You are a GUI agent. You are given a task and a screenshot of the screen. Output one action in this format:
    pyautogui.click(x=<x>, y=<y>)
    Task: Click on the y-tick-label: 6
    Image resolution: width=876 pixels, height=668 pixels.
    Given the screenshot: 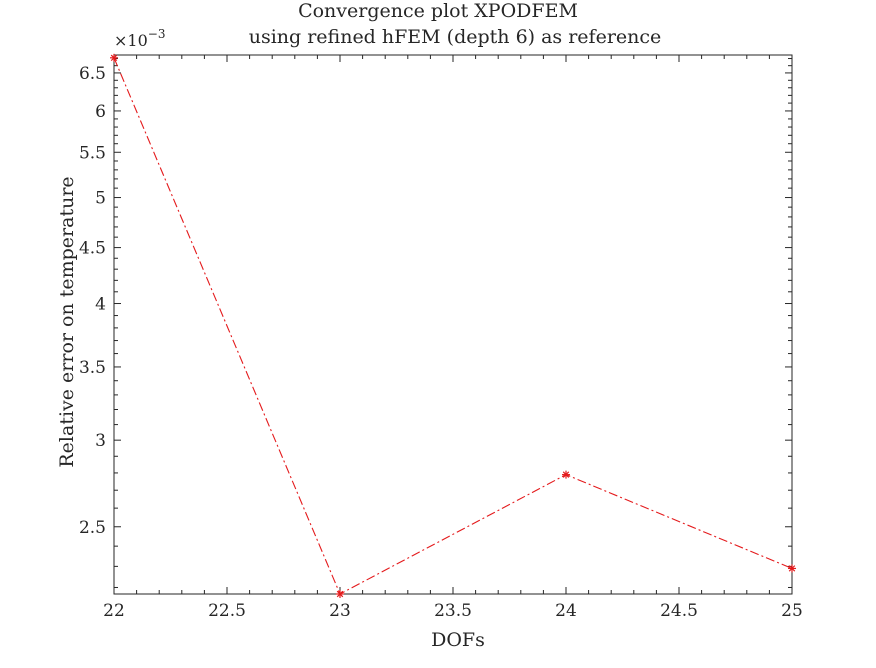 What is the action you would take?
    pyautogui.click(x=100, y=112)
    